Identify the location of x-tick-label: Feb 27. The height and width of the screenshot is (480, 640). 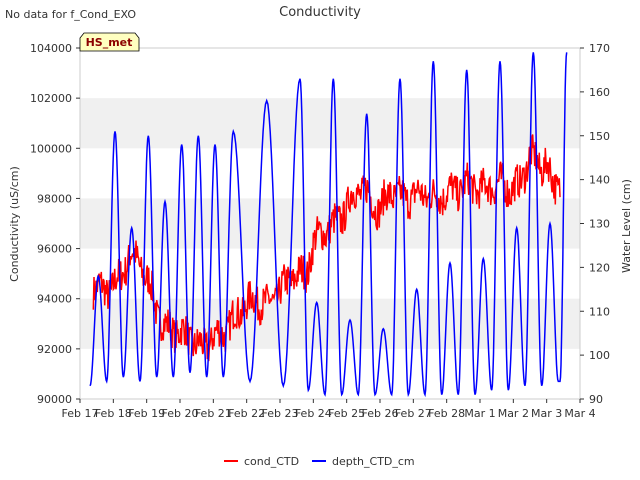
(413, 413).